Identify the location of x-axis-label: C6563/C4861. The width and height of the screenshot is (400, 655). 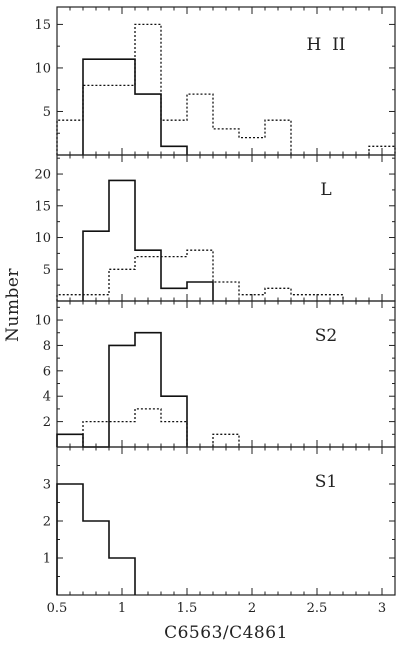
(226, 633).